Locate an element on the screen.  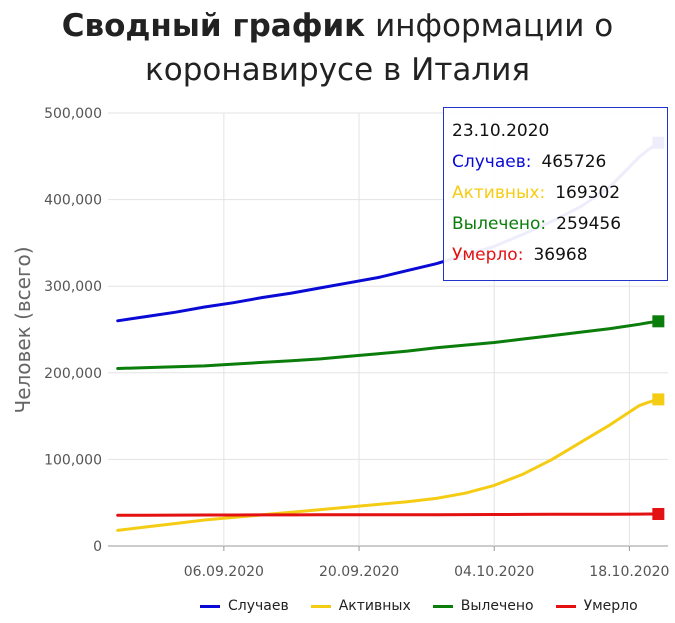
chart-legend: Случаев Активных Вылечено Умерло is located at coordinates (419, 606).